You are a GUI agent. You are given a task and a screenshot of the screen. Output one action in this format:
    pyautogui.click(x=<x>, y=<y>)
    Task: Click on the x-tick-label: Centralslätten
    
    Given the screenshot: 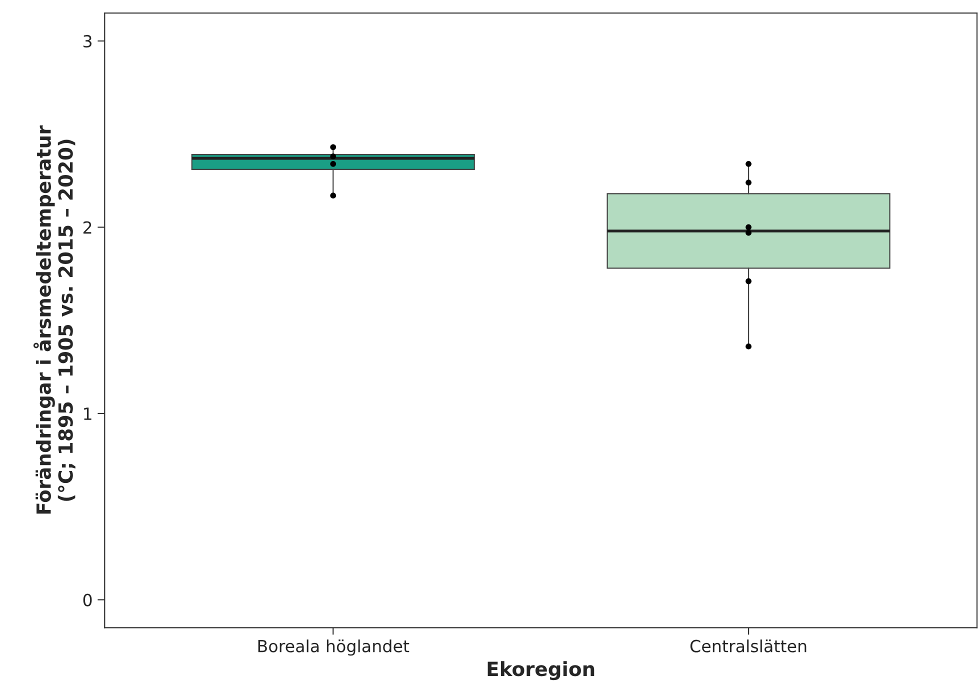 What is the action you would take?
    pyautogui.click(x=748, y=645)
    